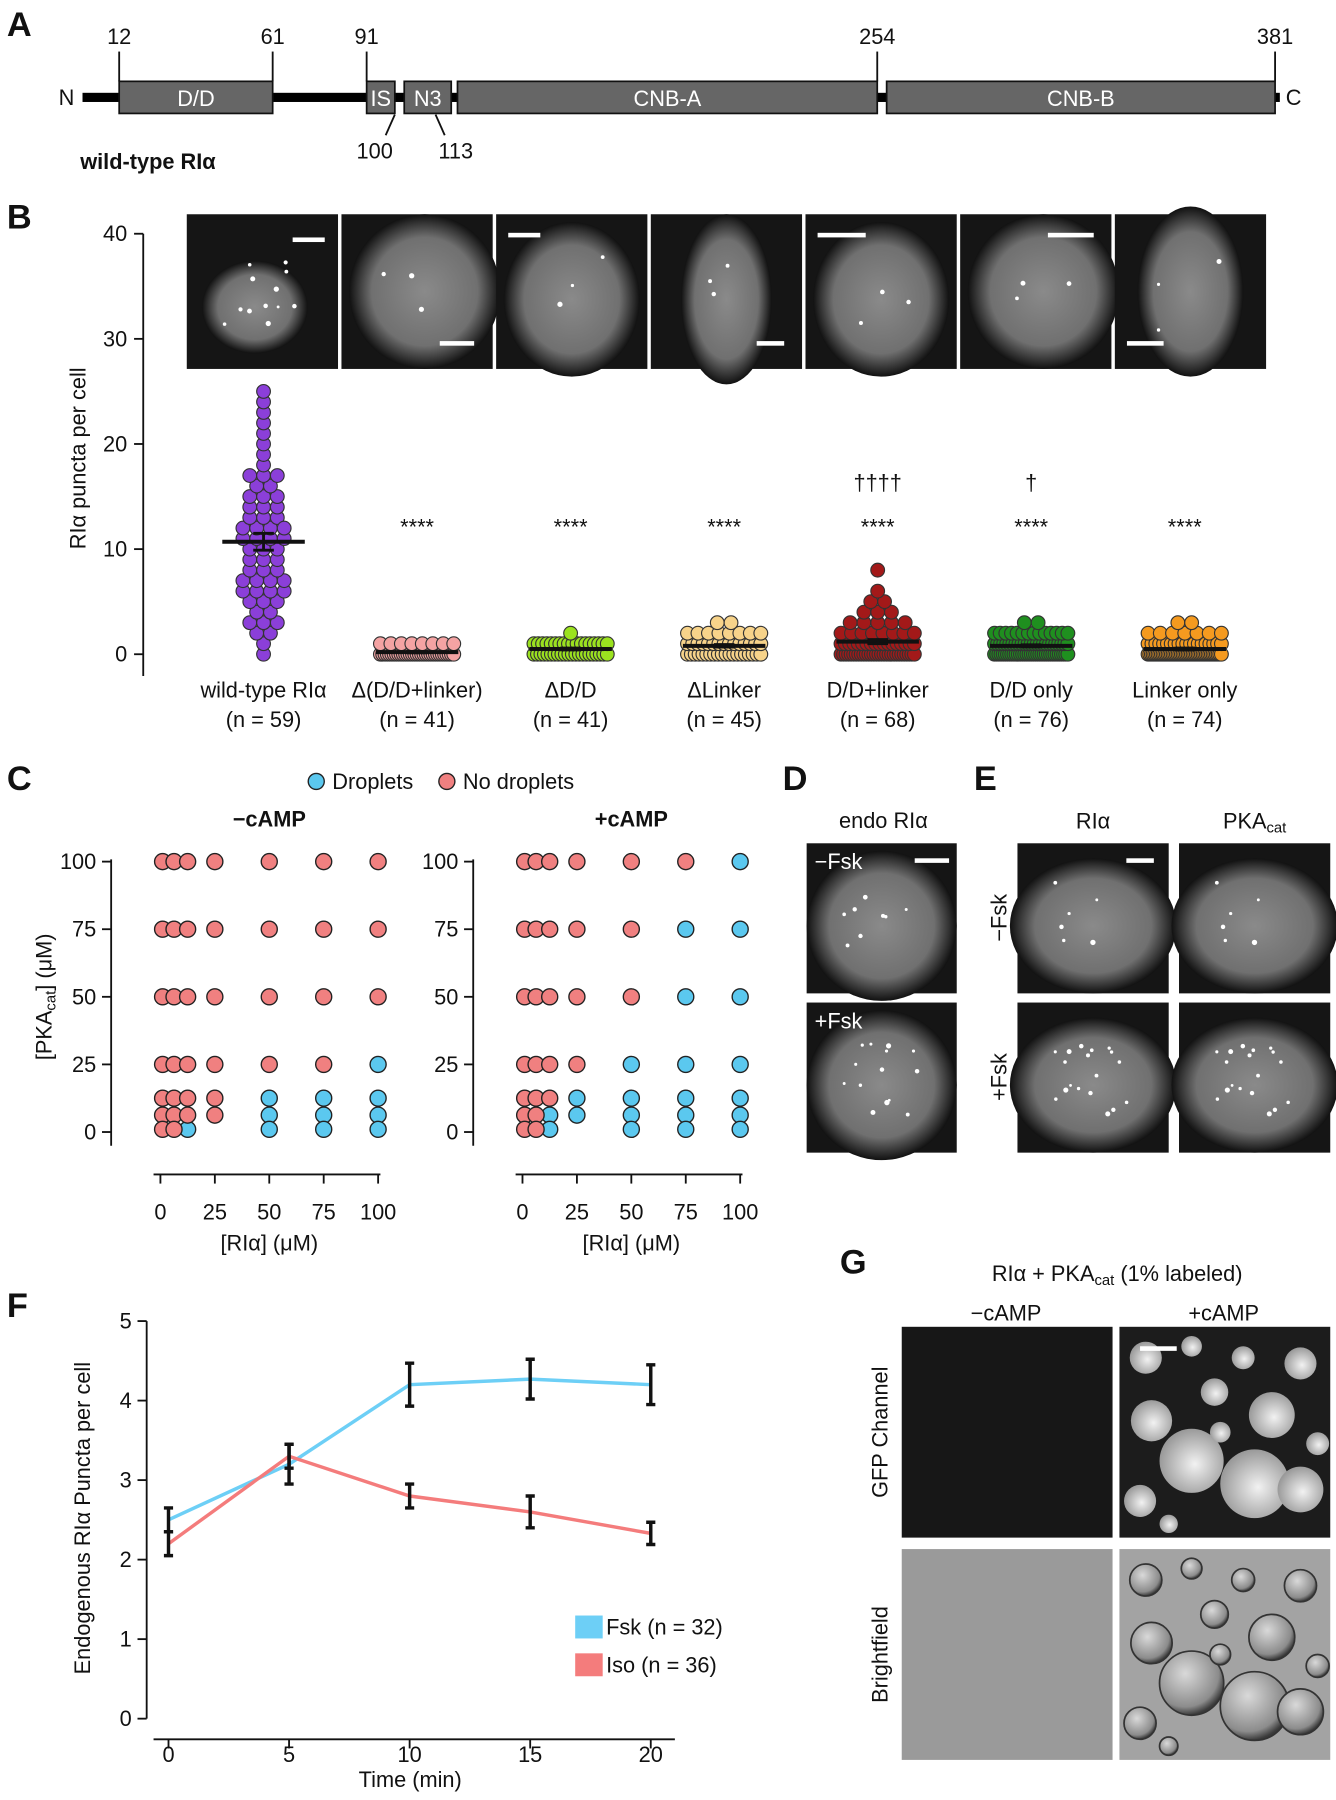 This screenshot has height=1800, width=1336. What do you see at coordinates (115, 338) in the screenshot?
I see `y-tick-label: 30` at bounding box center [115, 338].